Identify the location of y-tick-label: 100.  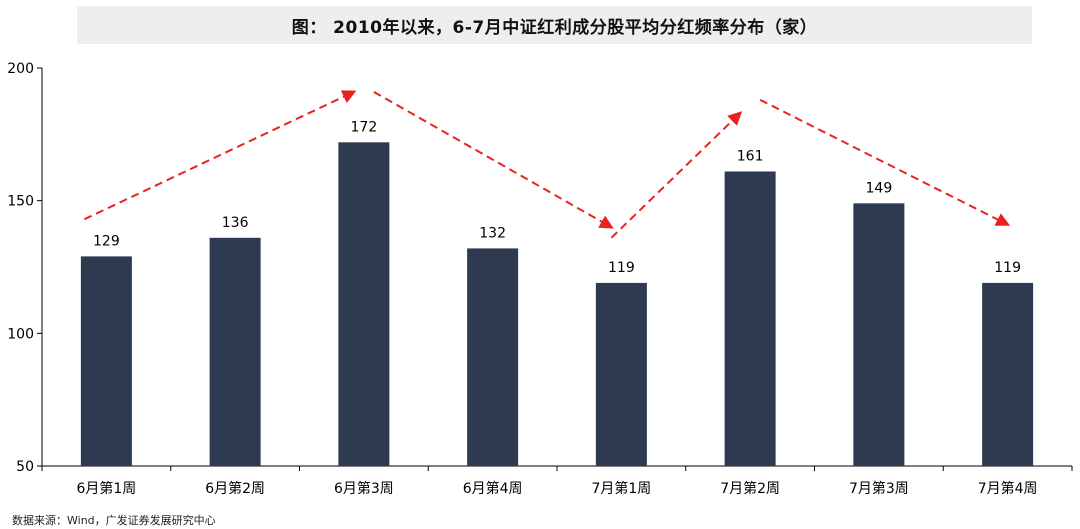
(20, 334).